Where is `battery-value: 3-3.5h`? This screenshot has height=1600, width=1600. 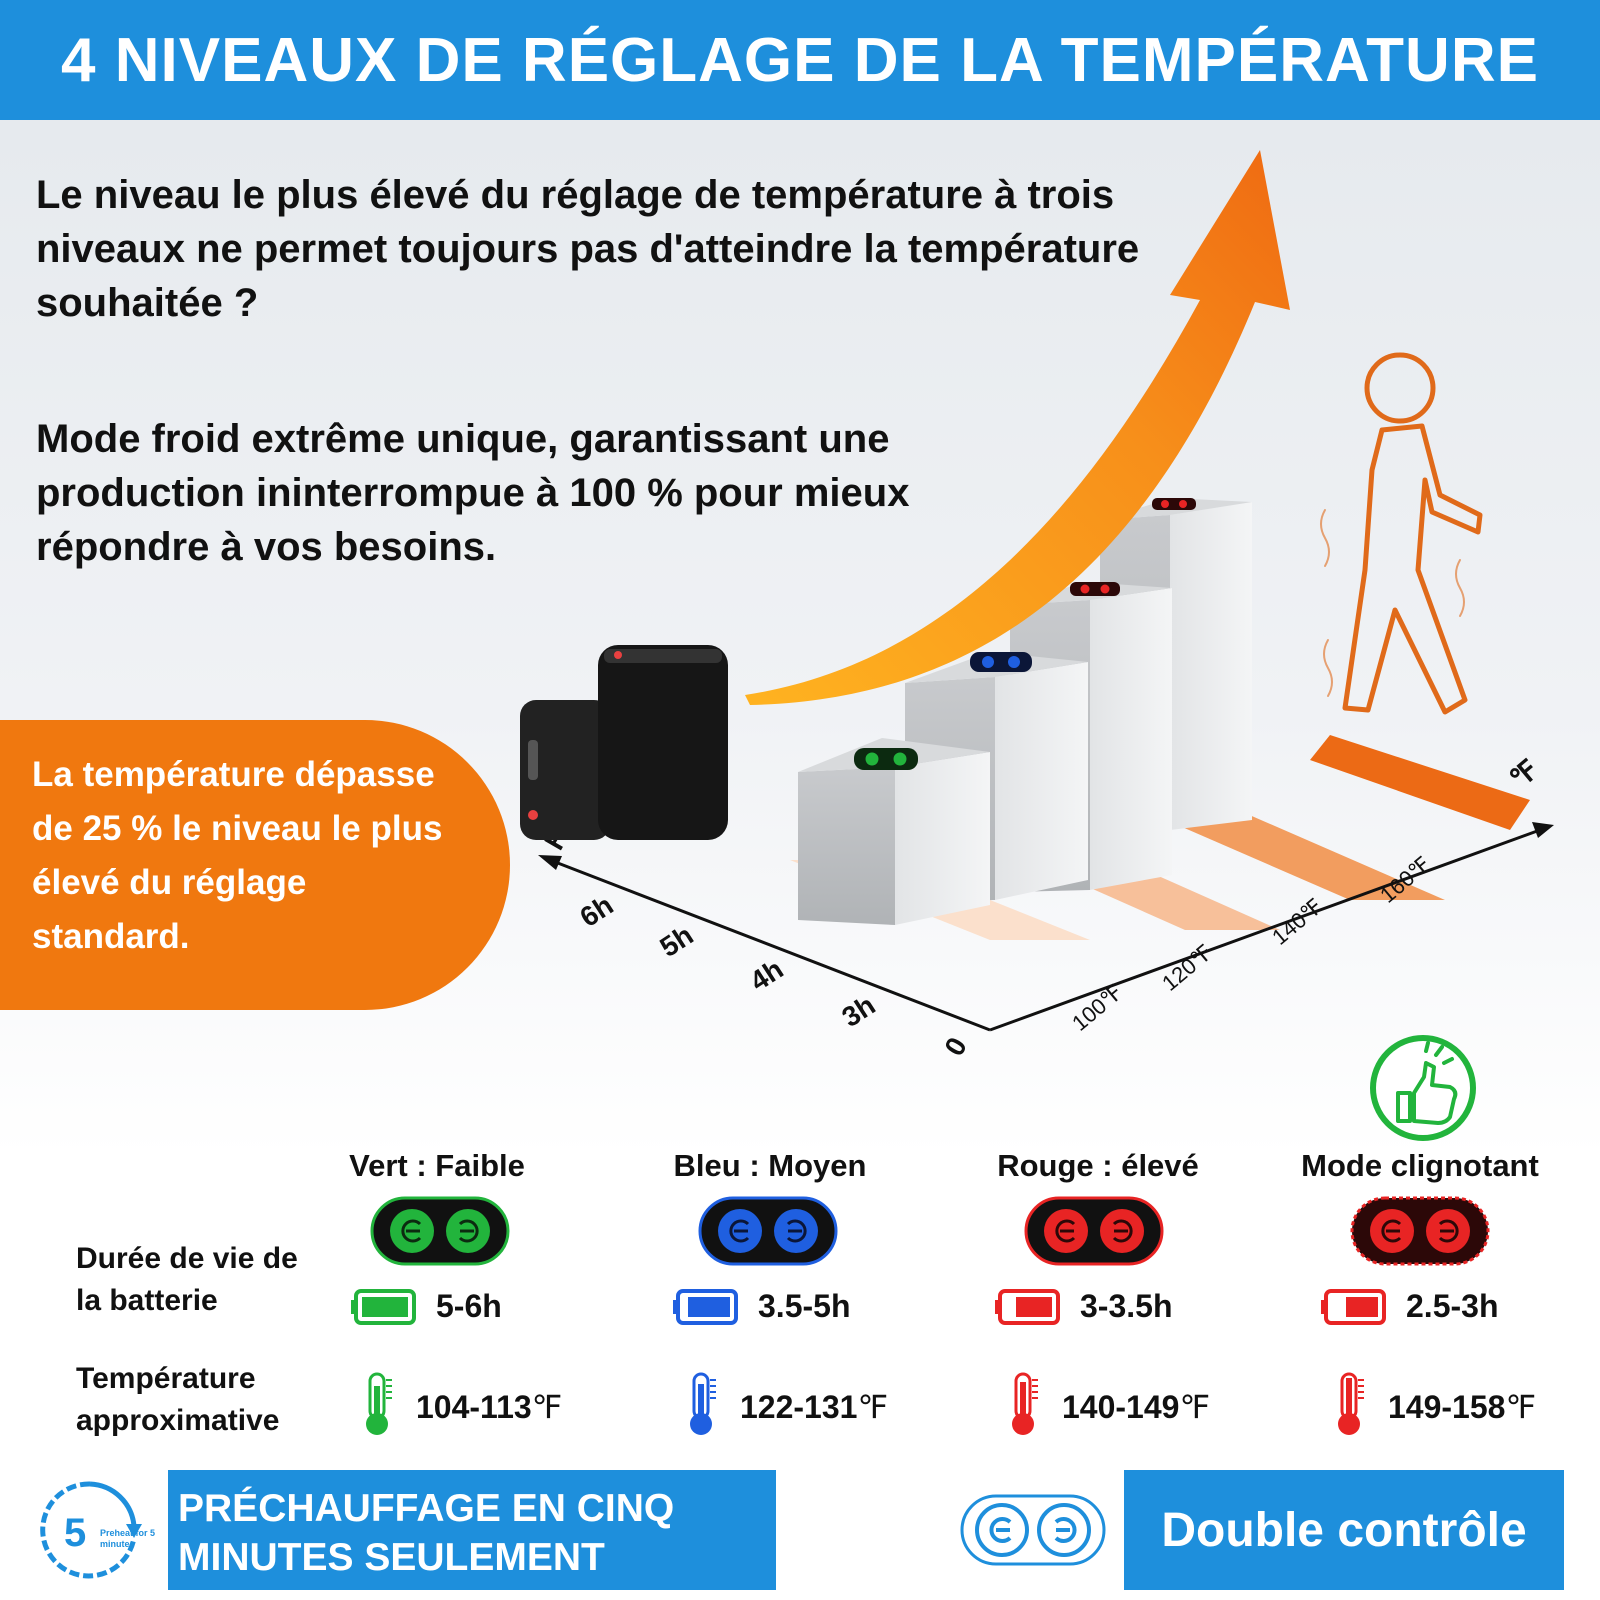 battery-value: 3-3.5h is located at coordinates (1126, 1306).